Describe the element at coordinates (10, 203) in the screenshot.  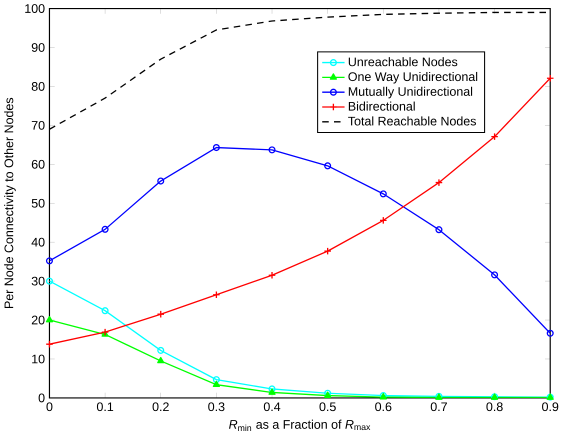
I see `y-axis-title: Per Node Connectivity to Other Nodes` at that location.